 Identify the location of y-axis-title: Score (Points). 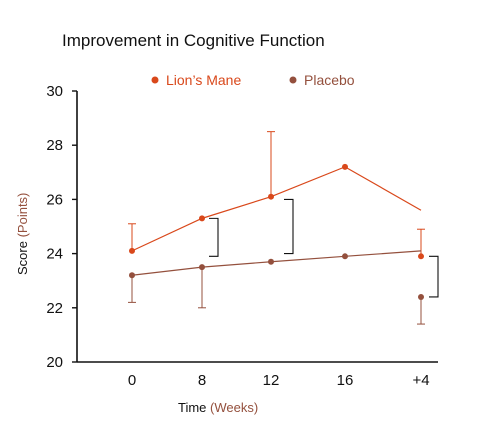
(22, 234).